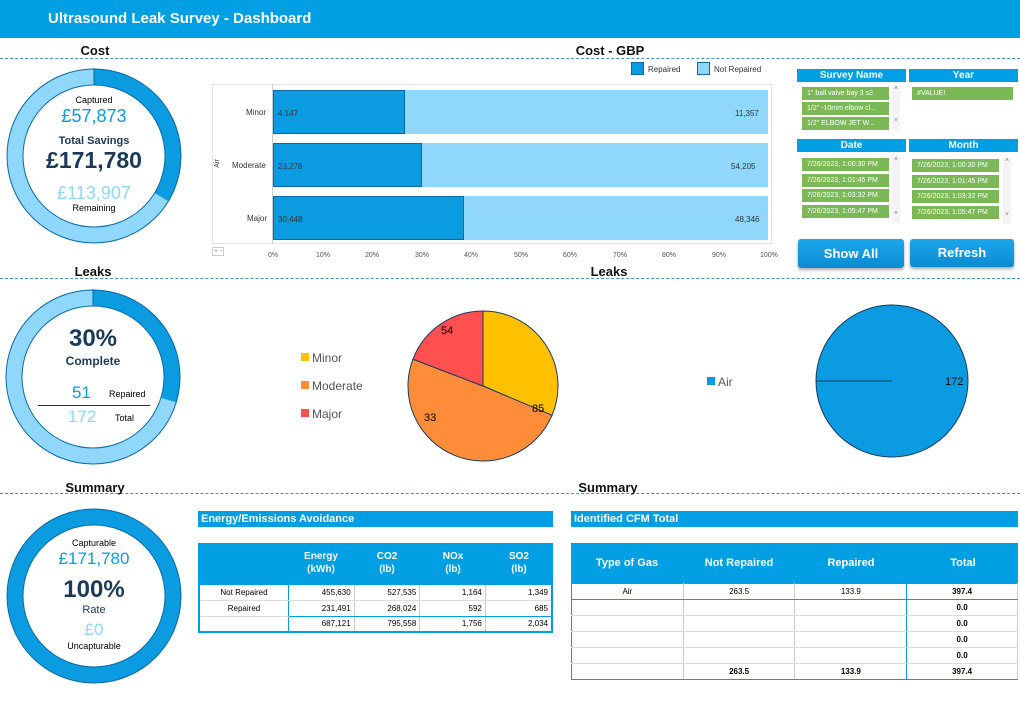 The width and height of the screenshot is (1020, 701). I want to click on x-tick-4: 40%, so click(470, 255).